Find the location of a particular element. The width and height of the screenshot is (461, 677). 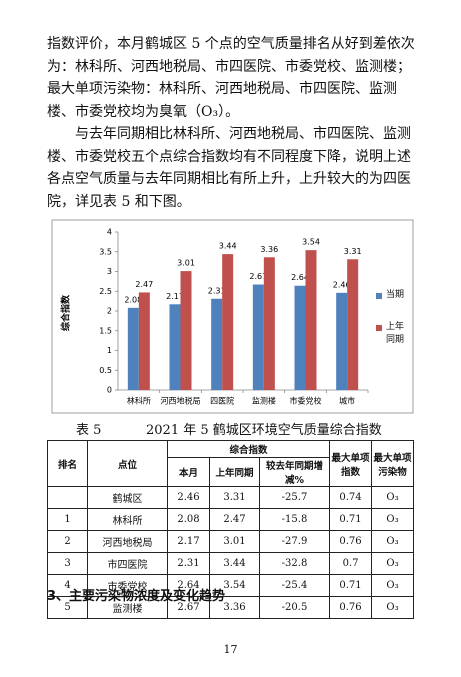

data-label: 3.54 is located at coordinates (311, 242).